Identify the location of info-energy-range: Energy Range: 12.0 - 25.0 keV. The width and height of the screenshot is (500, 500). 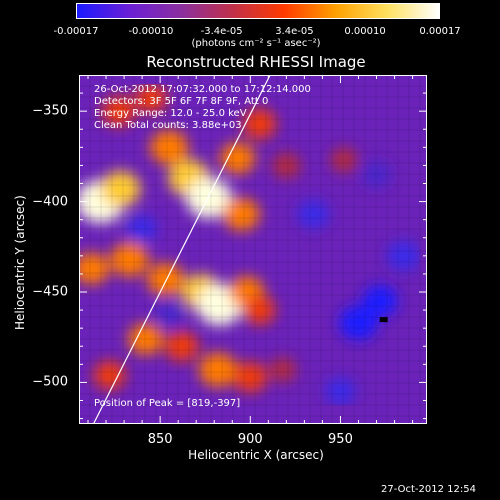
(170, 113).